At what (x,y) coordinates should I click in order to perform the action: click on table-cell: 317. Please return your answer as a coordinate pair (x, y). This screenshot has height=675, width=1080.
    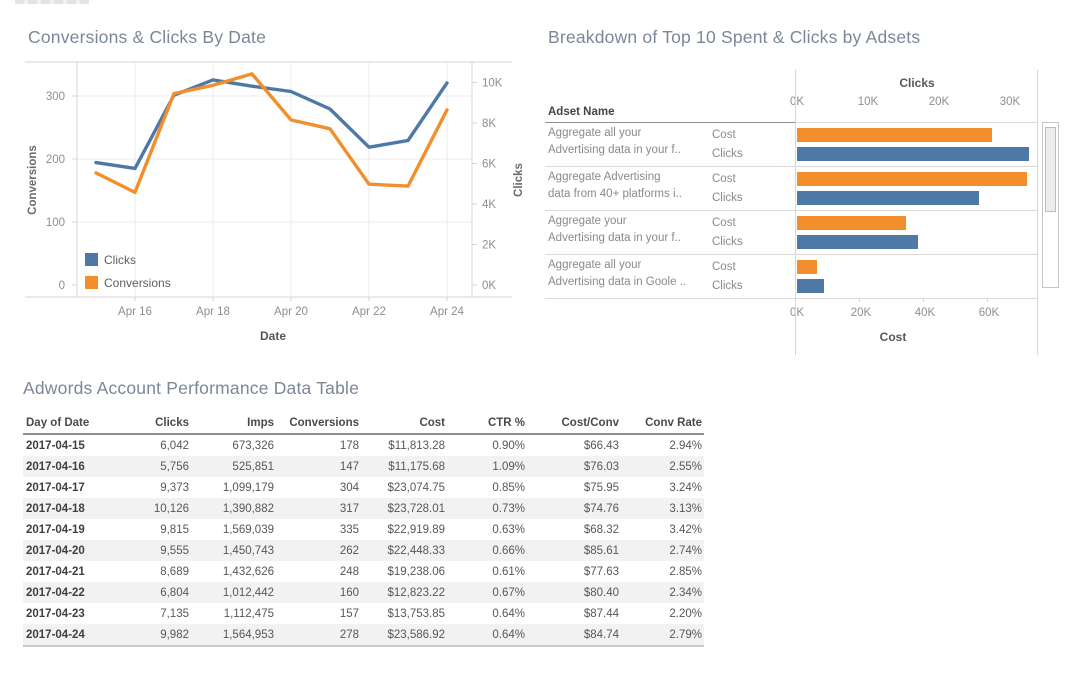
    Looking at the image, I should click on (349, 508).